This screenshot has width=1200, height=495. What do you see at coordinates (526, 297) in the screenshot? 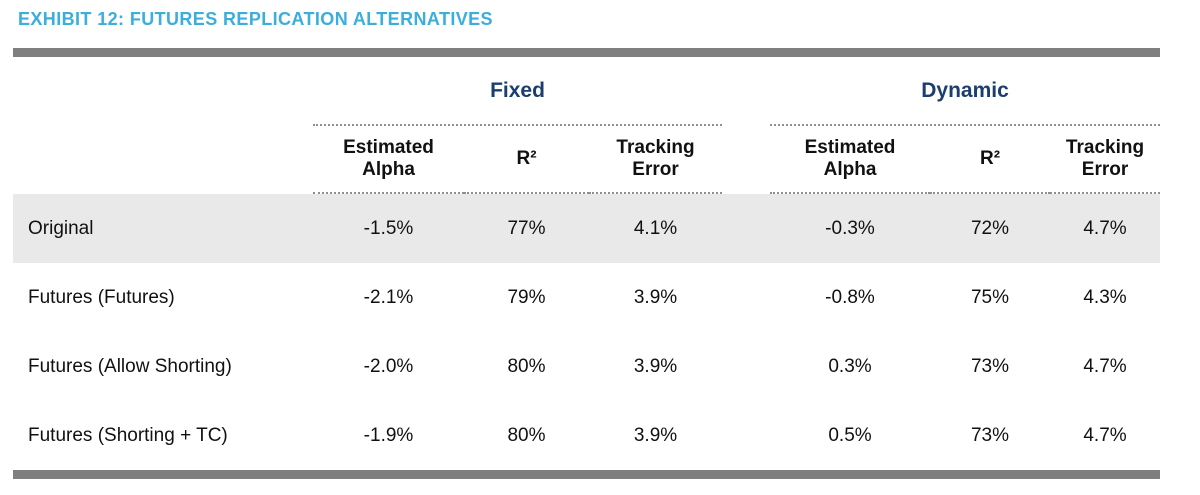
I see `table-cell: 79%` at bounding box center [526, 297].